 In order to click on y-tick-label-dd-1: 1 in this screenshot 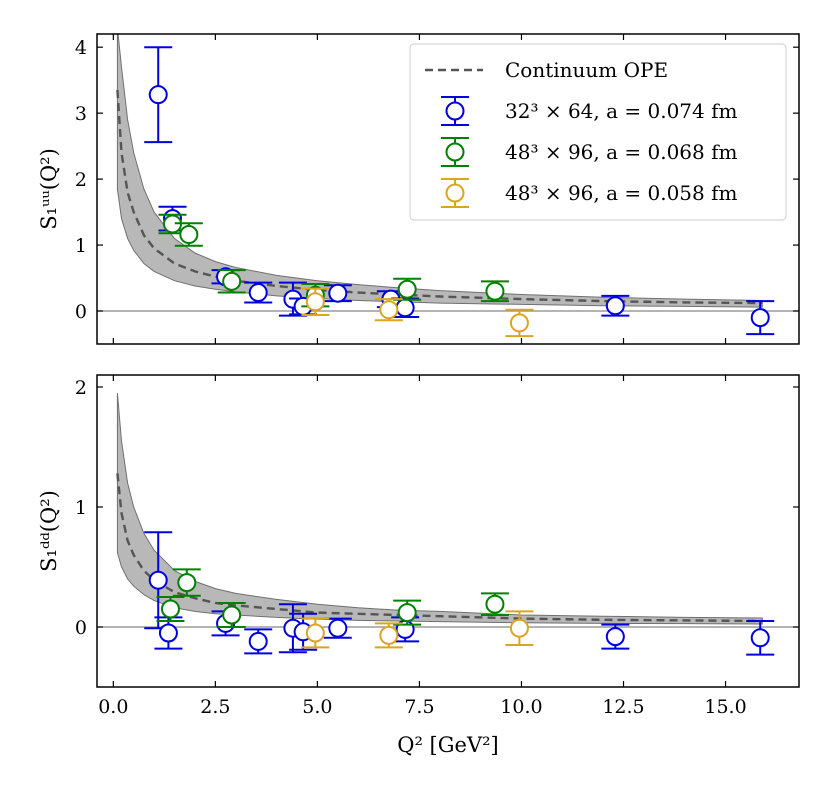, I will do `click(81, 508)`.